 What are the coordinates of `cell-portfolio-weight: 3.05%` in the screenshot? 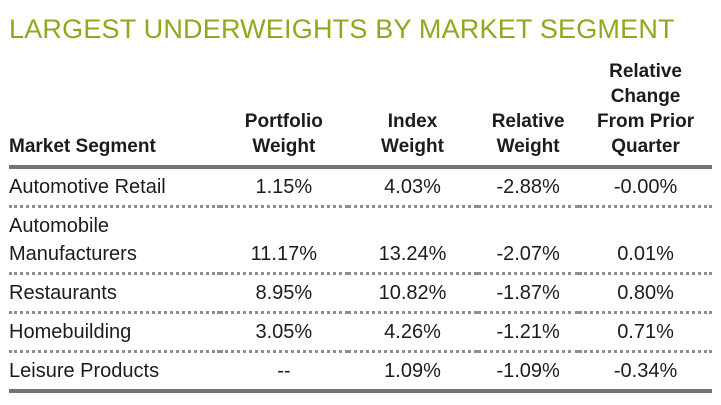 It's located at (284, 332).